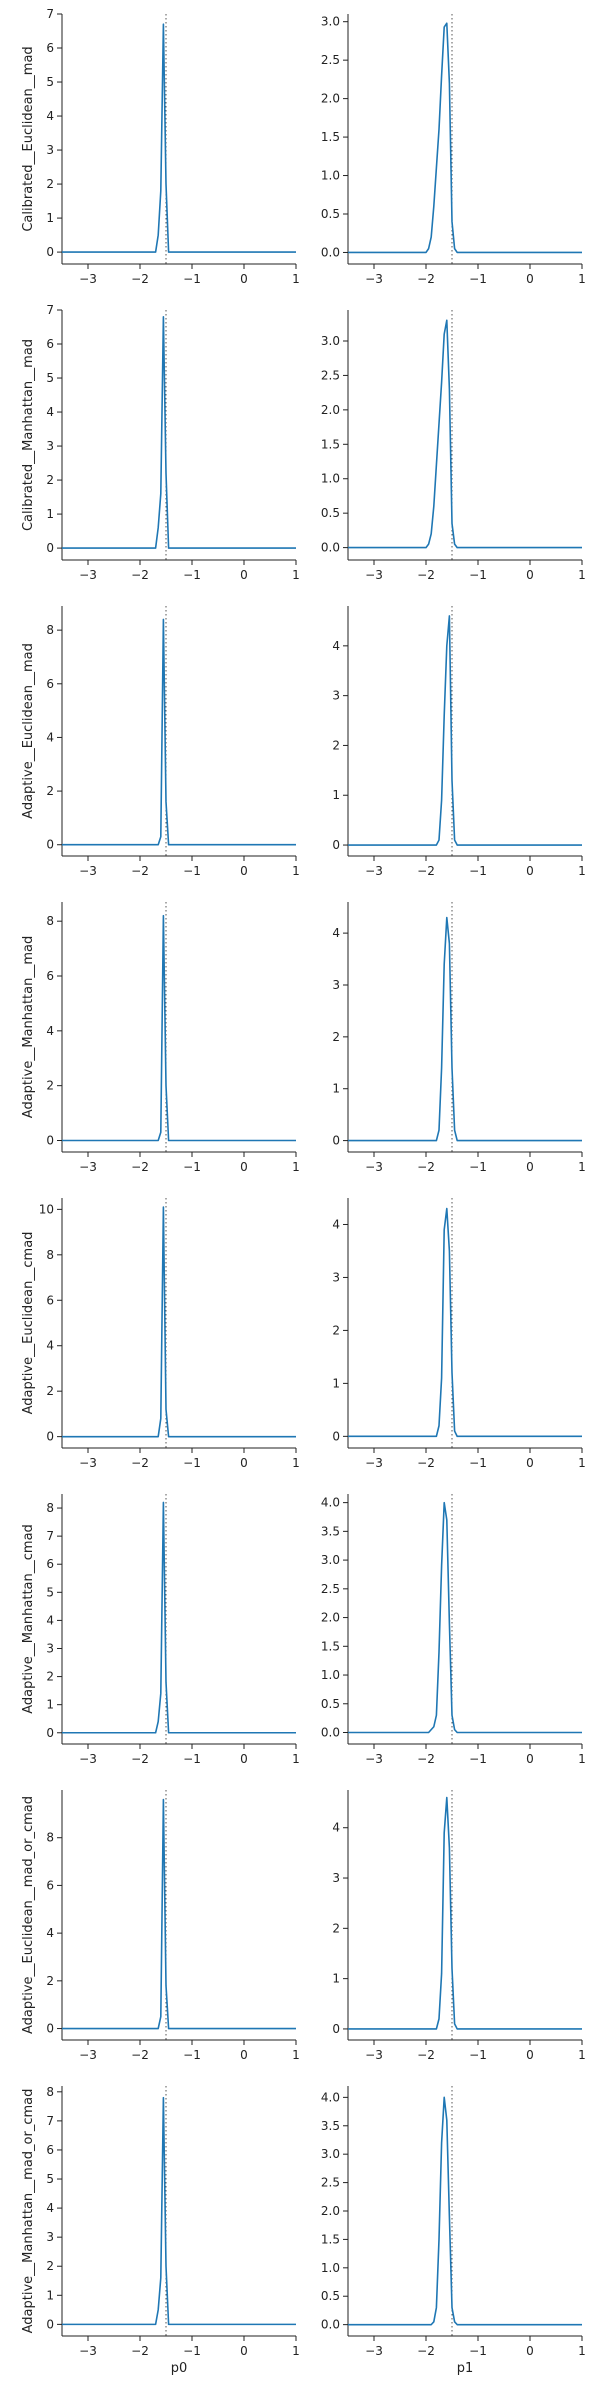 The image size is (600, 2400). I want to click on y-tick-label-1-0-2: 2, so click(50, 480).